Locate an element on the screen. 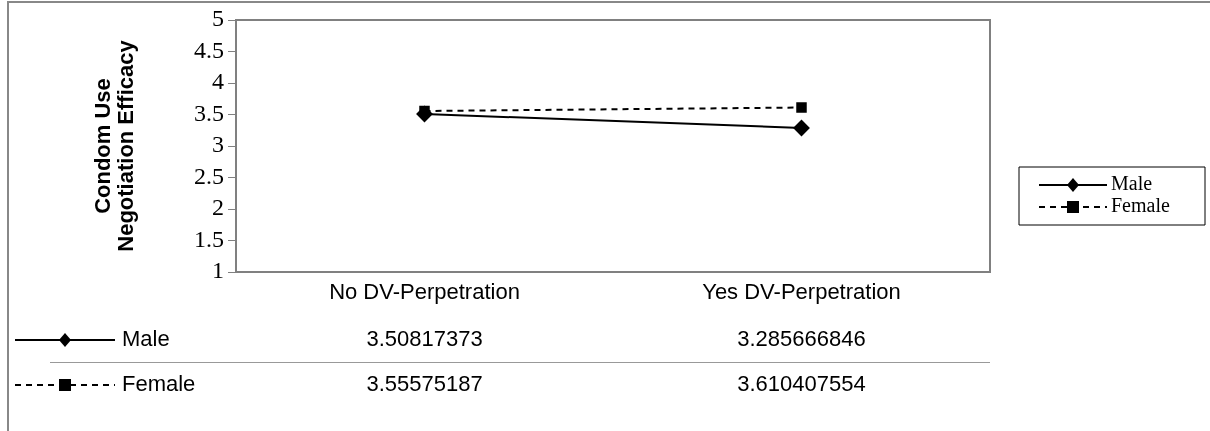 This screenshot has width=1210, height=431. y-tick-label: 3 is located at coordinates (218, 144).